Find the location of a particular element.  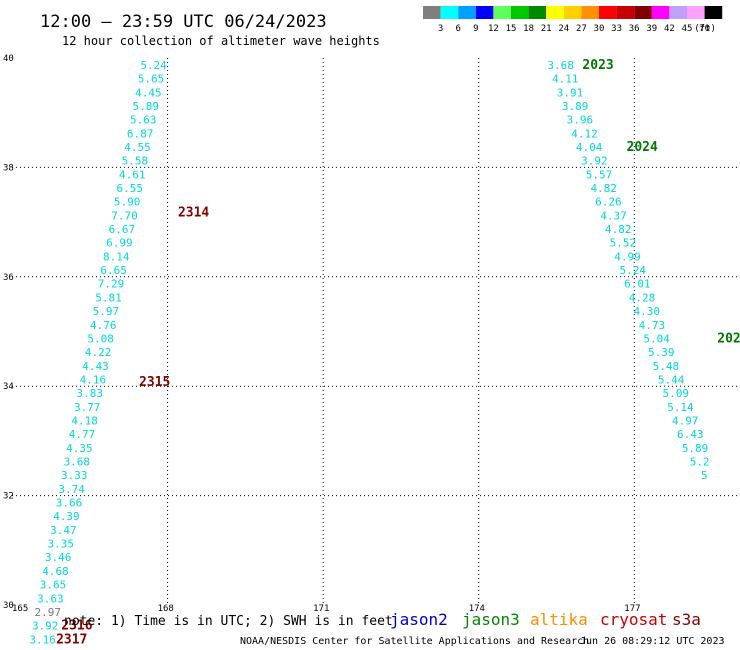

wave-height-value: 4.45 is located at coordinates (148, 92).